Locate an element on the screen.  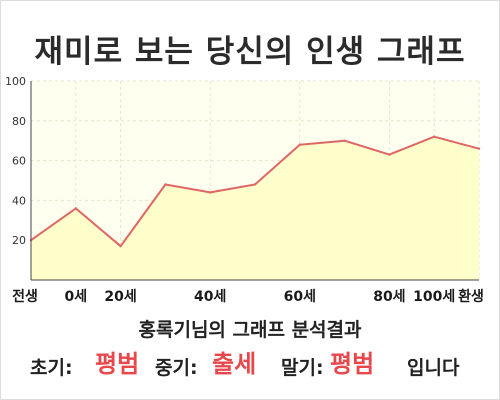
late-value: 평범 is located at coordinates (352, 364).